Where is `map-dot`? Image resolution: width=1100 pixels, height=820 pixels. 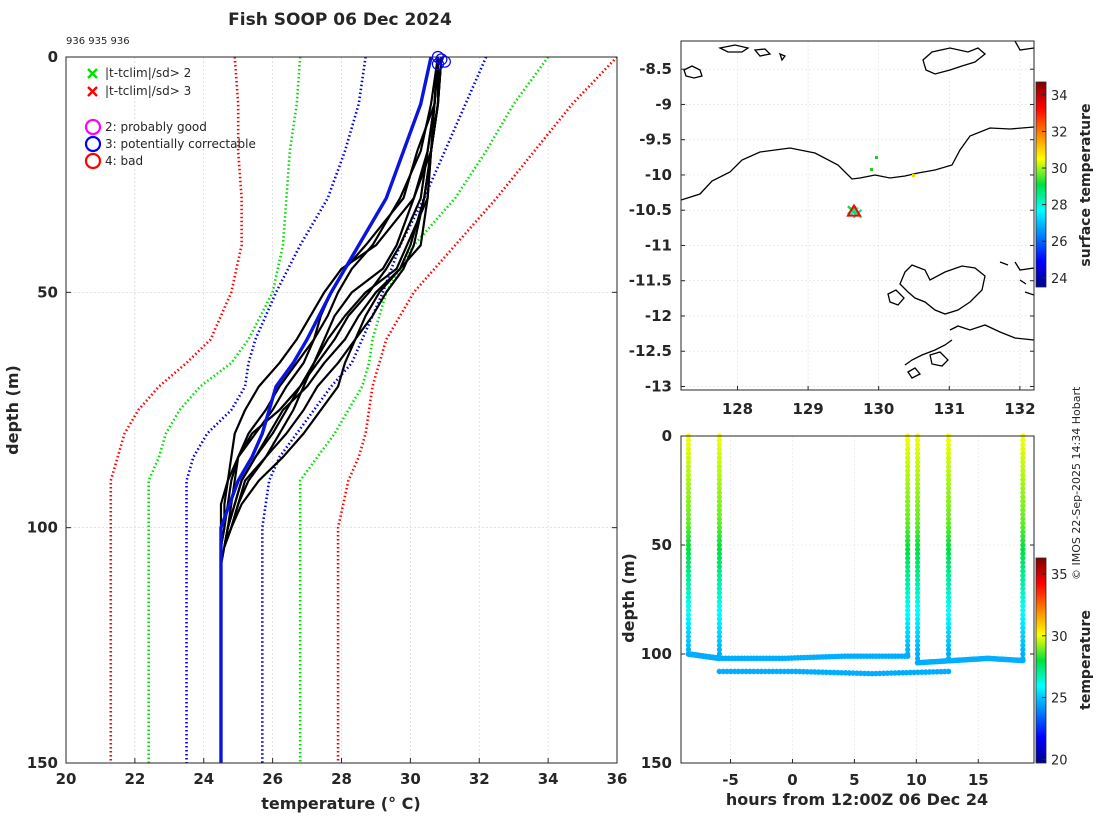 map-dot is located at coordinates (876, 157).